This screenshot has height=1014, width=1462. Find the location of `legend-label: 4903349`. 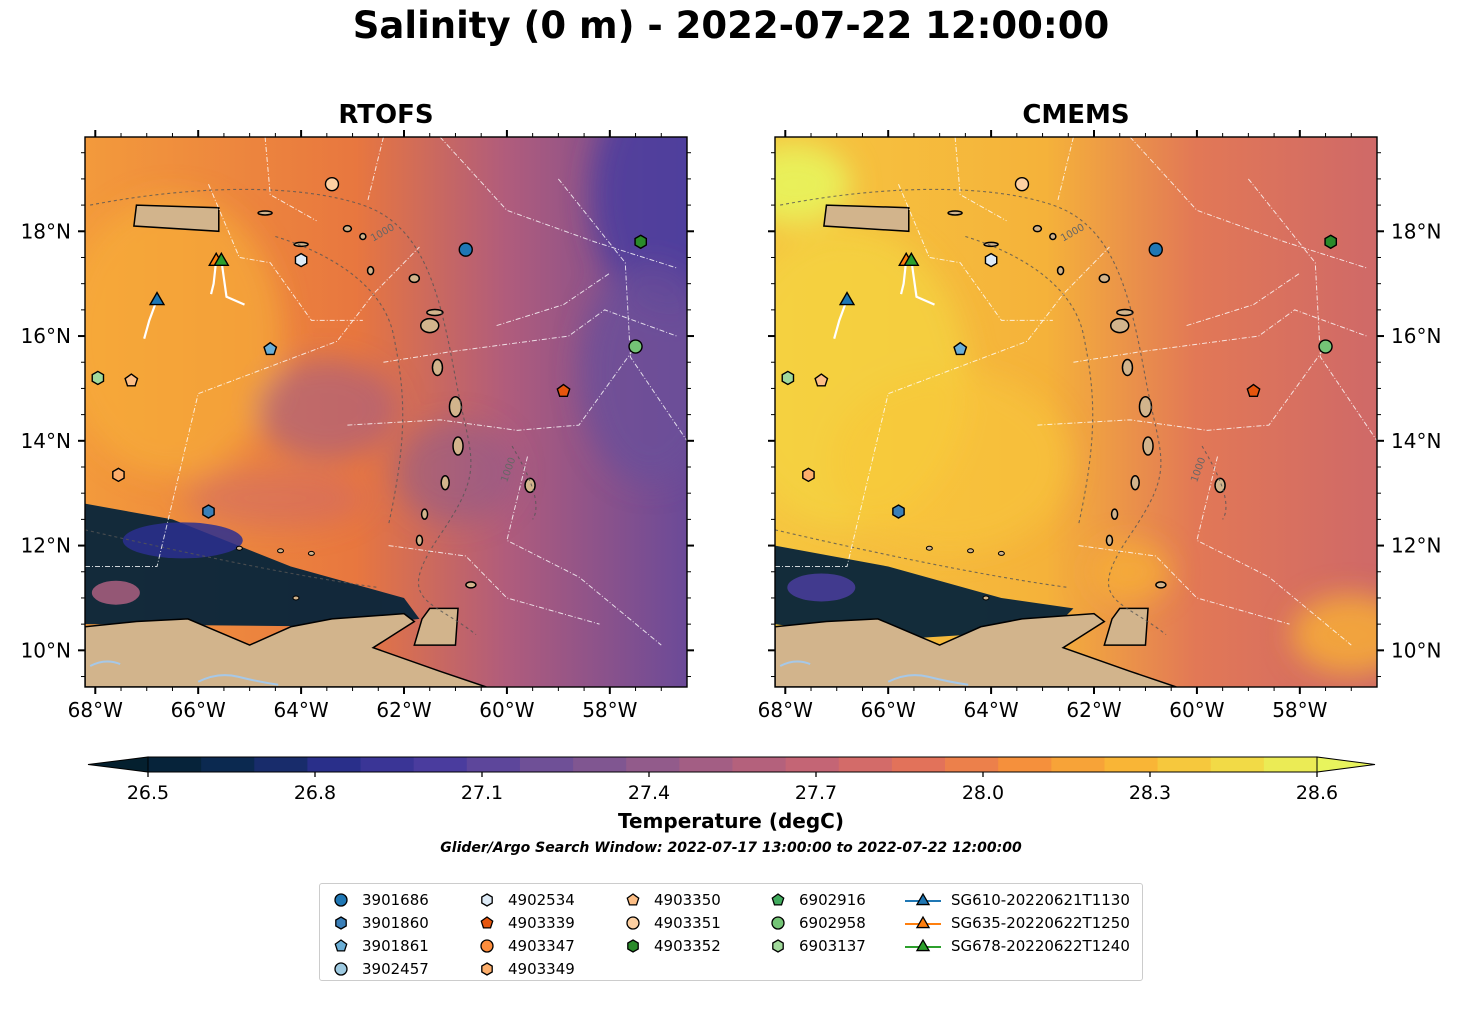

legend-label: 4903349 is located at coordinates (541, 968).